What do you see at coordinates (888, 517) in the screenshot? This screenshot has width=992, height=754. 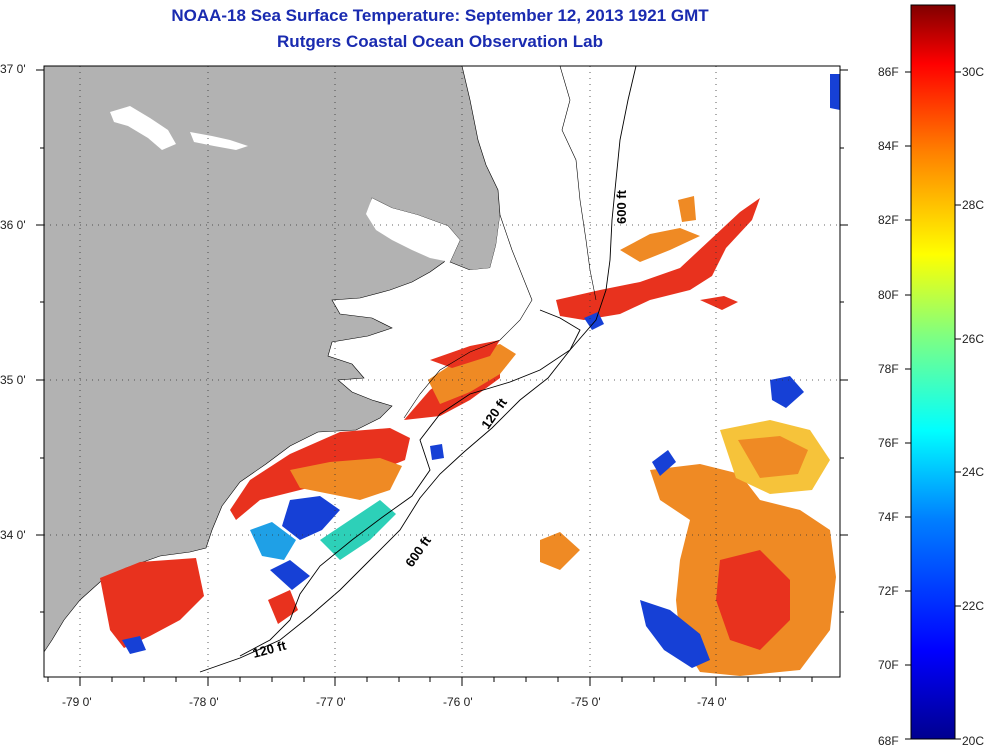 I see `colorbar-label-f: 74F` at bounding box center [888, 517].